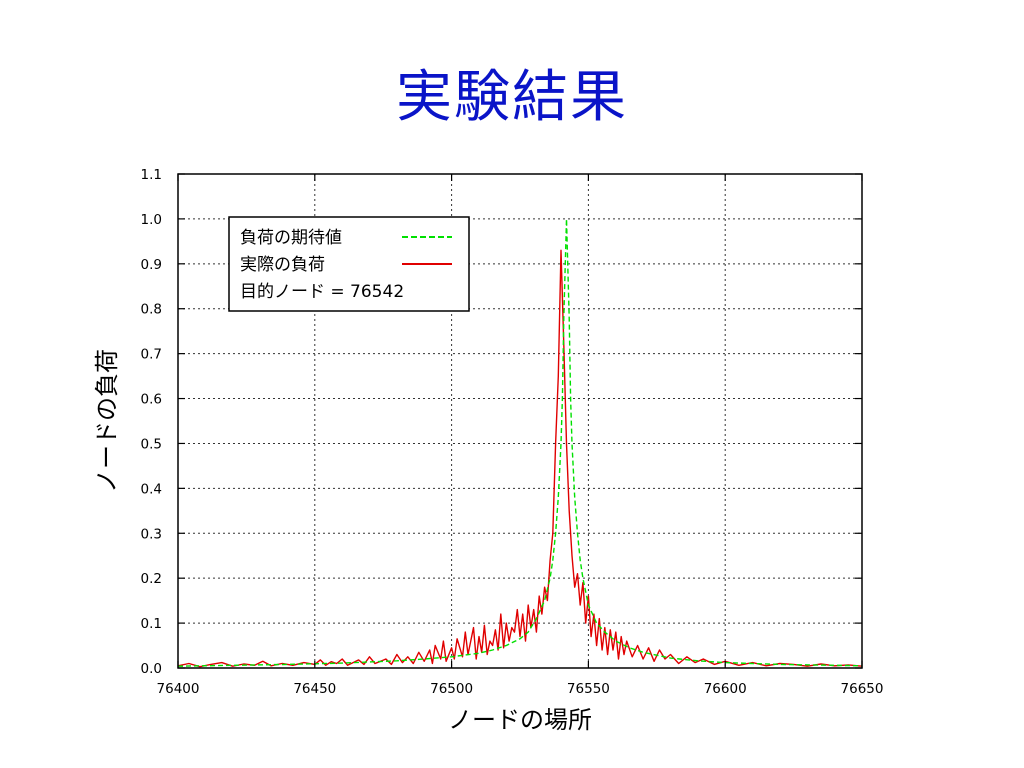 The height and width of the screenshot is (768, 1024). Describe the element at coordinates (282, 265) in the screenshot. I see `legend-label-actual: 実際の負荷` at that location.